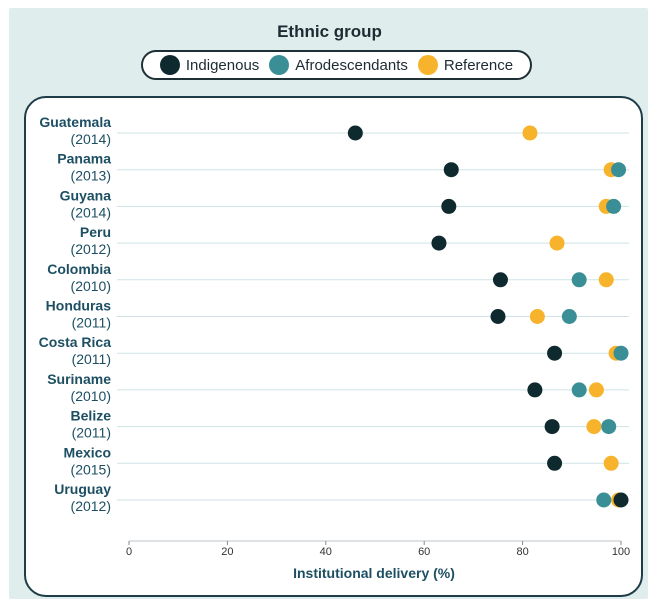  I want to click on point-guatemala-indigenous, so click(355, 133).